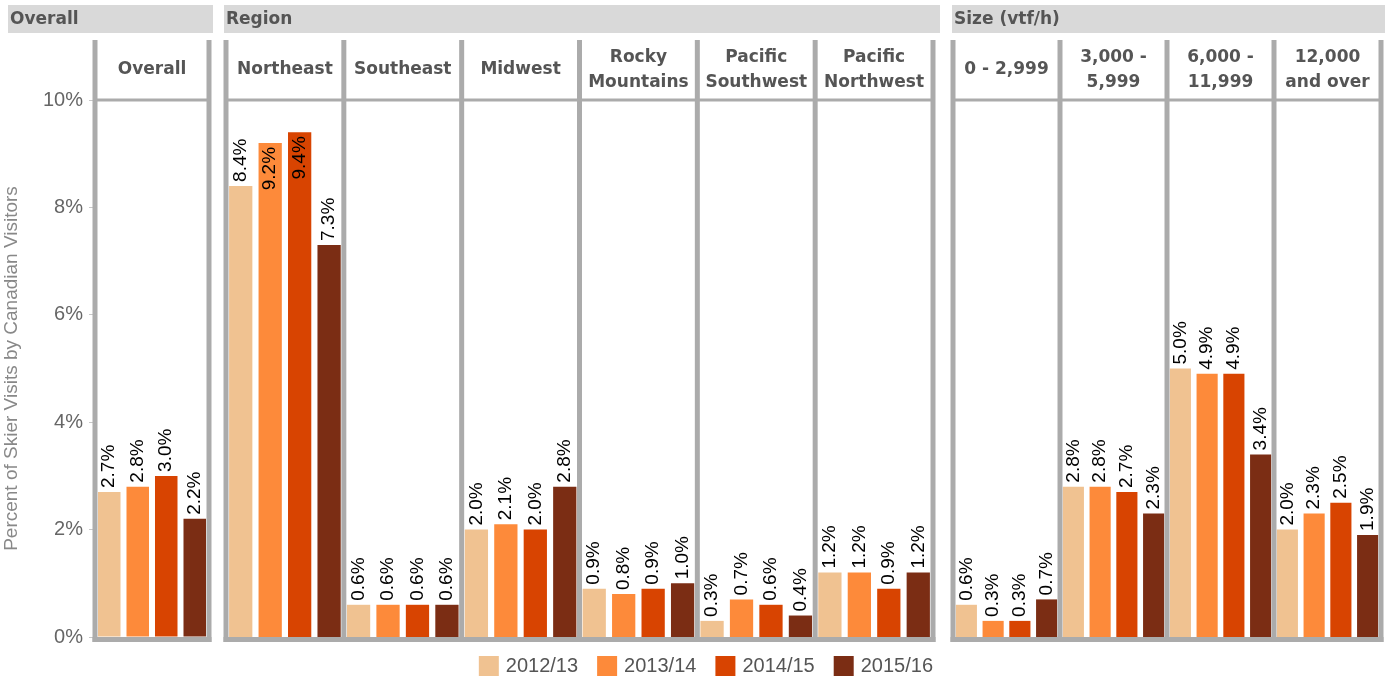  What do you see at coordinates (778, 664) in the screenshot?
I see `legend-label: 2014/15` at bounding box center [778, 664].